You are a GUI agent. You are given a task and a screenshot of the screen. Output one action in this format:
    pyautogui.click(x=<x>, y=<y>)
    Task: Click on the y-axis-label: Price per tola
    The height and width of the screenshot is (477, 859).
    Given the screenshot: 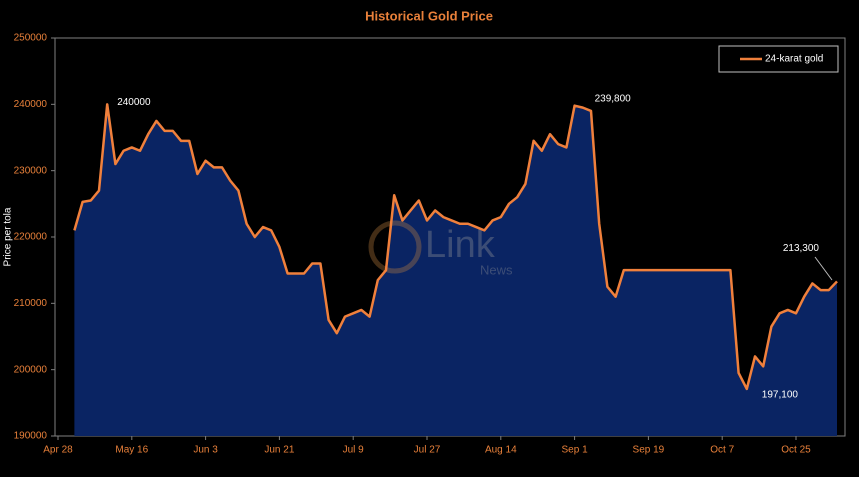 What is the action you would take?
    pyautogui.click(x=8, y=236)
    